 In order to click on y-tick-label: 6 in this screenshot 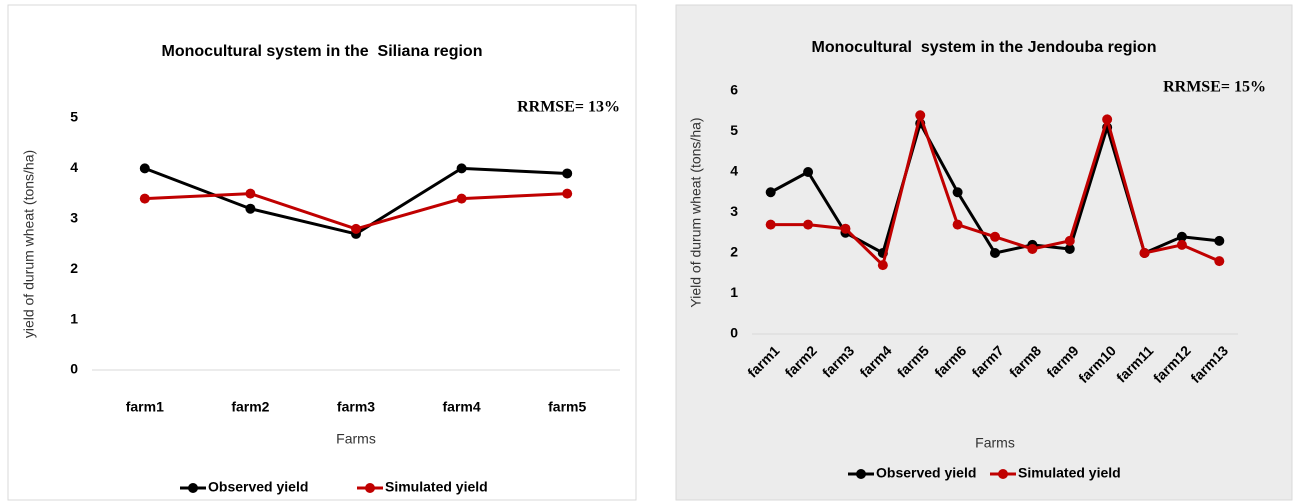, I will do `click(734, 90)`.